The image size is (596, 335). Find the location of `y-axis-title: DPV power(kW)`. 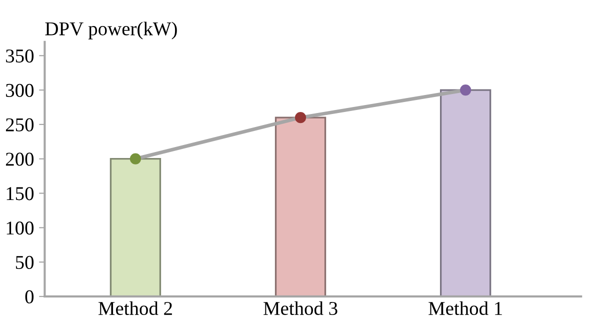

y-axis-title: DPV power(kW) is located at coordinates (111, 31).